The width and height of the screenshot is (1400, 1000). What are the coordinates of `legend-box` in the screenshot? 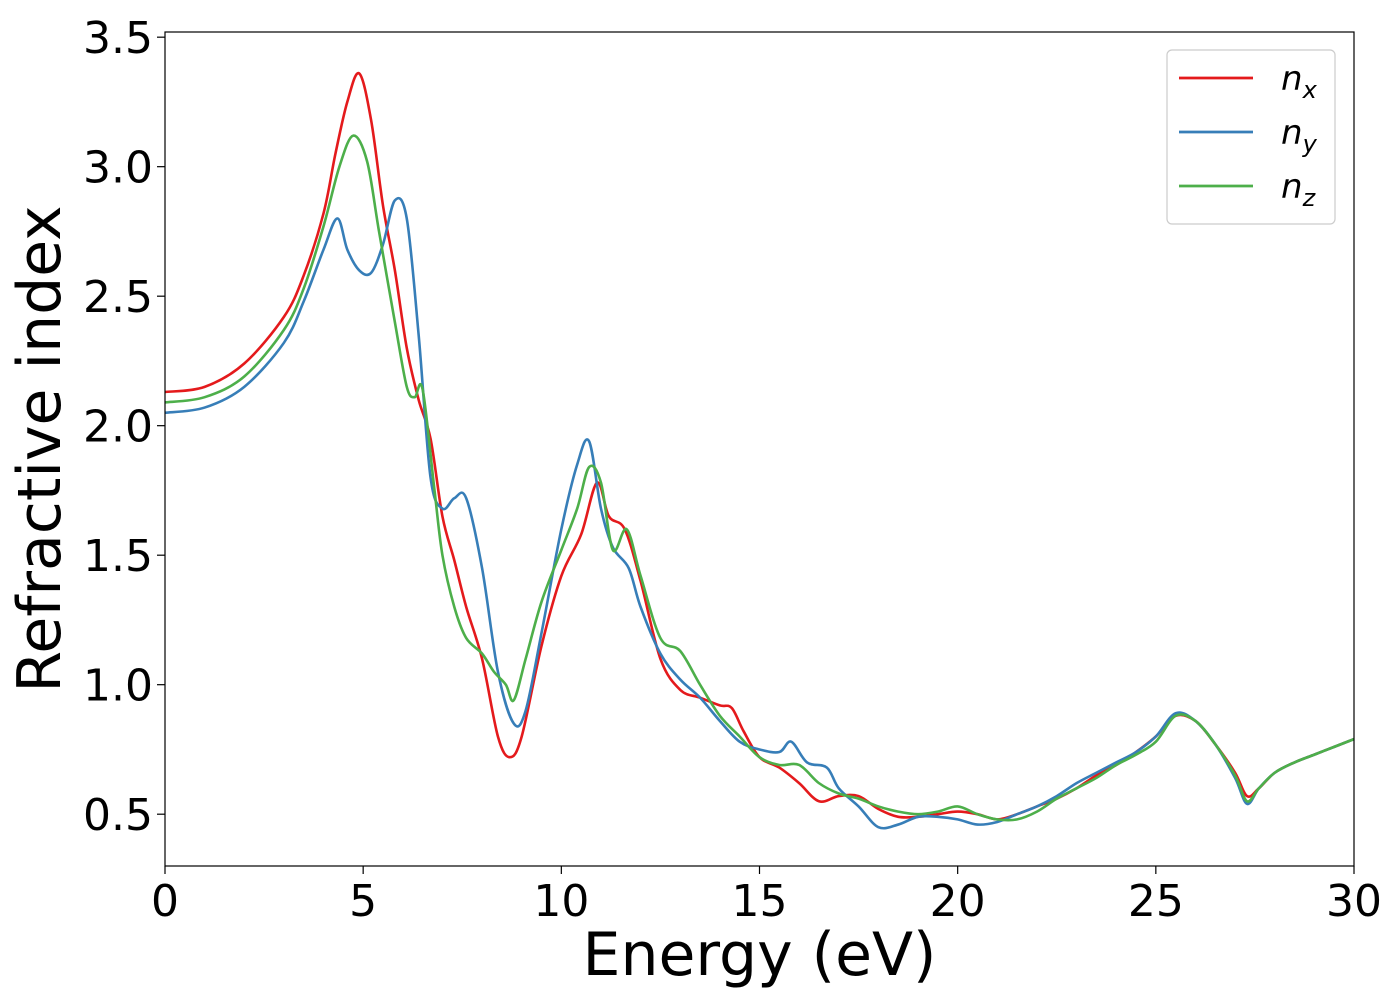 It's located at (1251, 137).